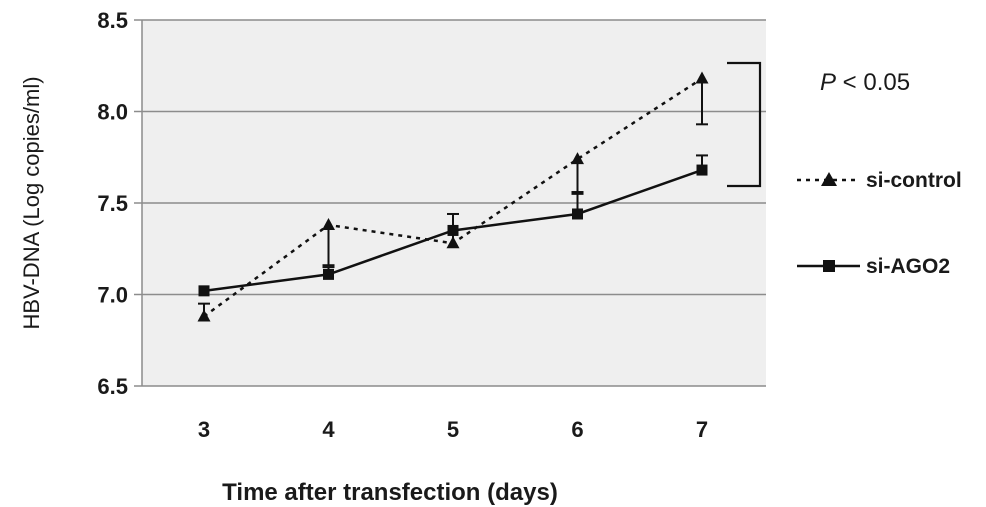  What do you see at coordinates (828, 82) in the screenshot?
I see `p-symbol: P` at bounding box center [828, 82].